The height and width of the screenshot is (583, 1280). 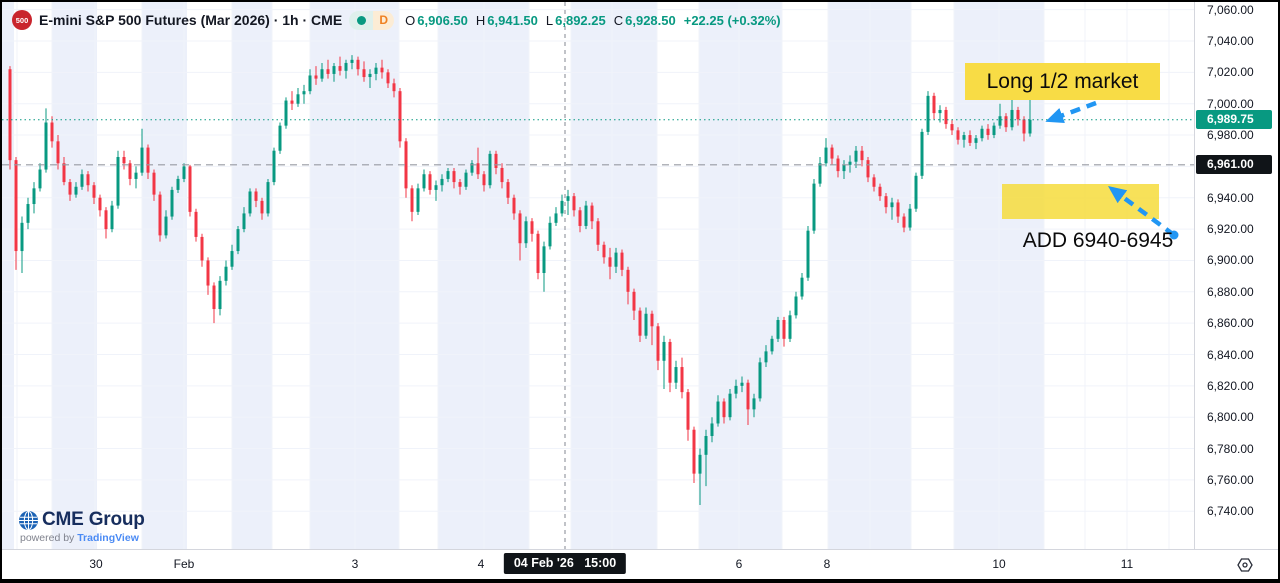 I want to click on arrow-to-last-price, so click(x=1071, y=111).